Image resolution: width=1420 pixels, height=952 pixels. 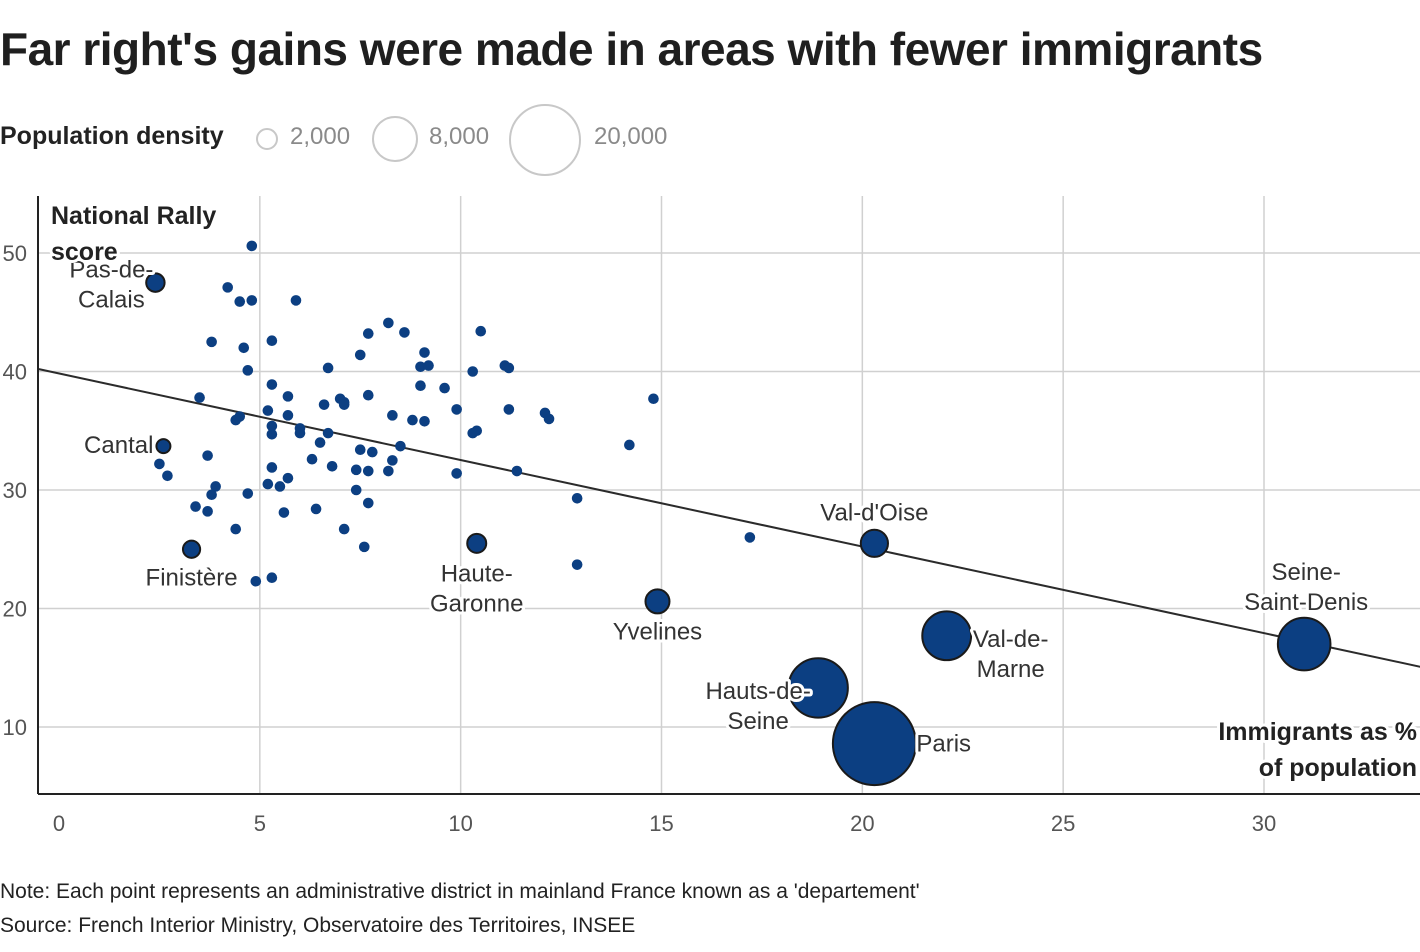 What do you see at coordinates (111, 270) in the screenshot?
I see `label-line: Pas-de-` at bounding box center [111, 270].